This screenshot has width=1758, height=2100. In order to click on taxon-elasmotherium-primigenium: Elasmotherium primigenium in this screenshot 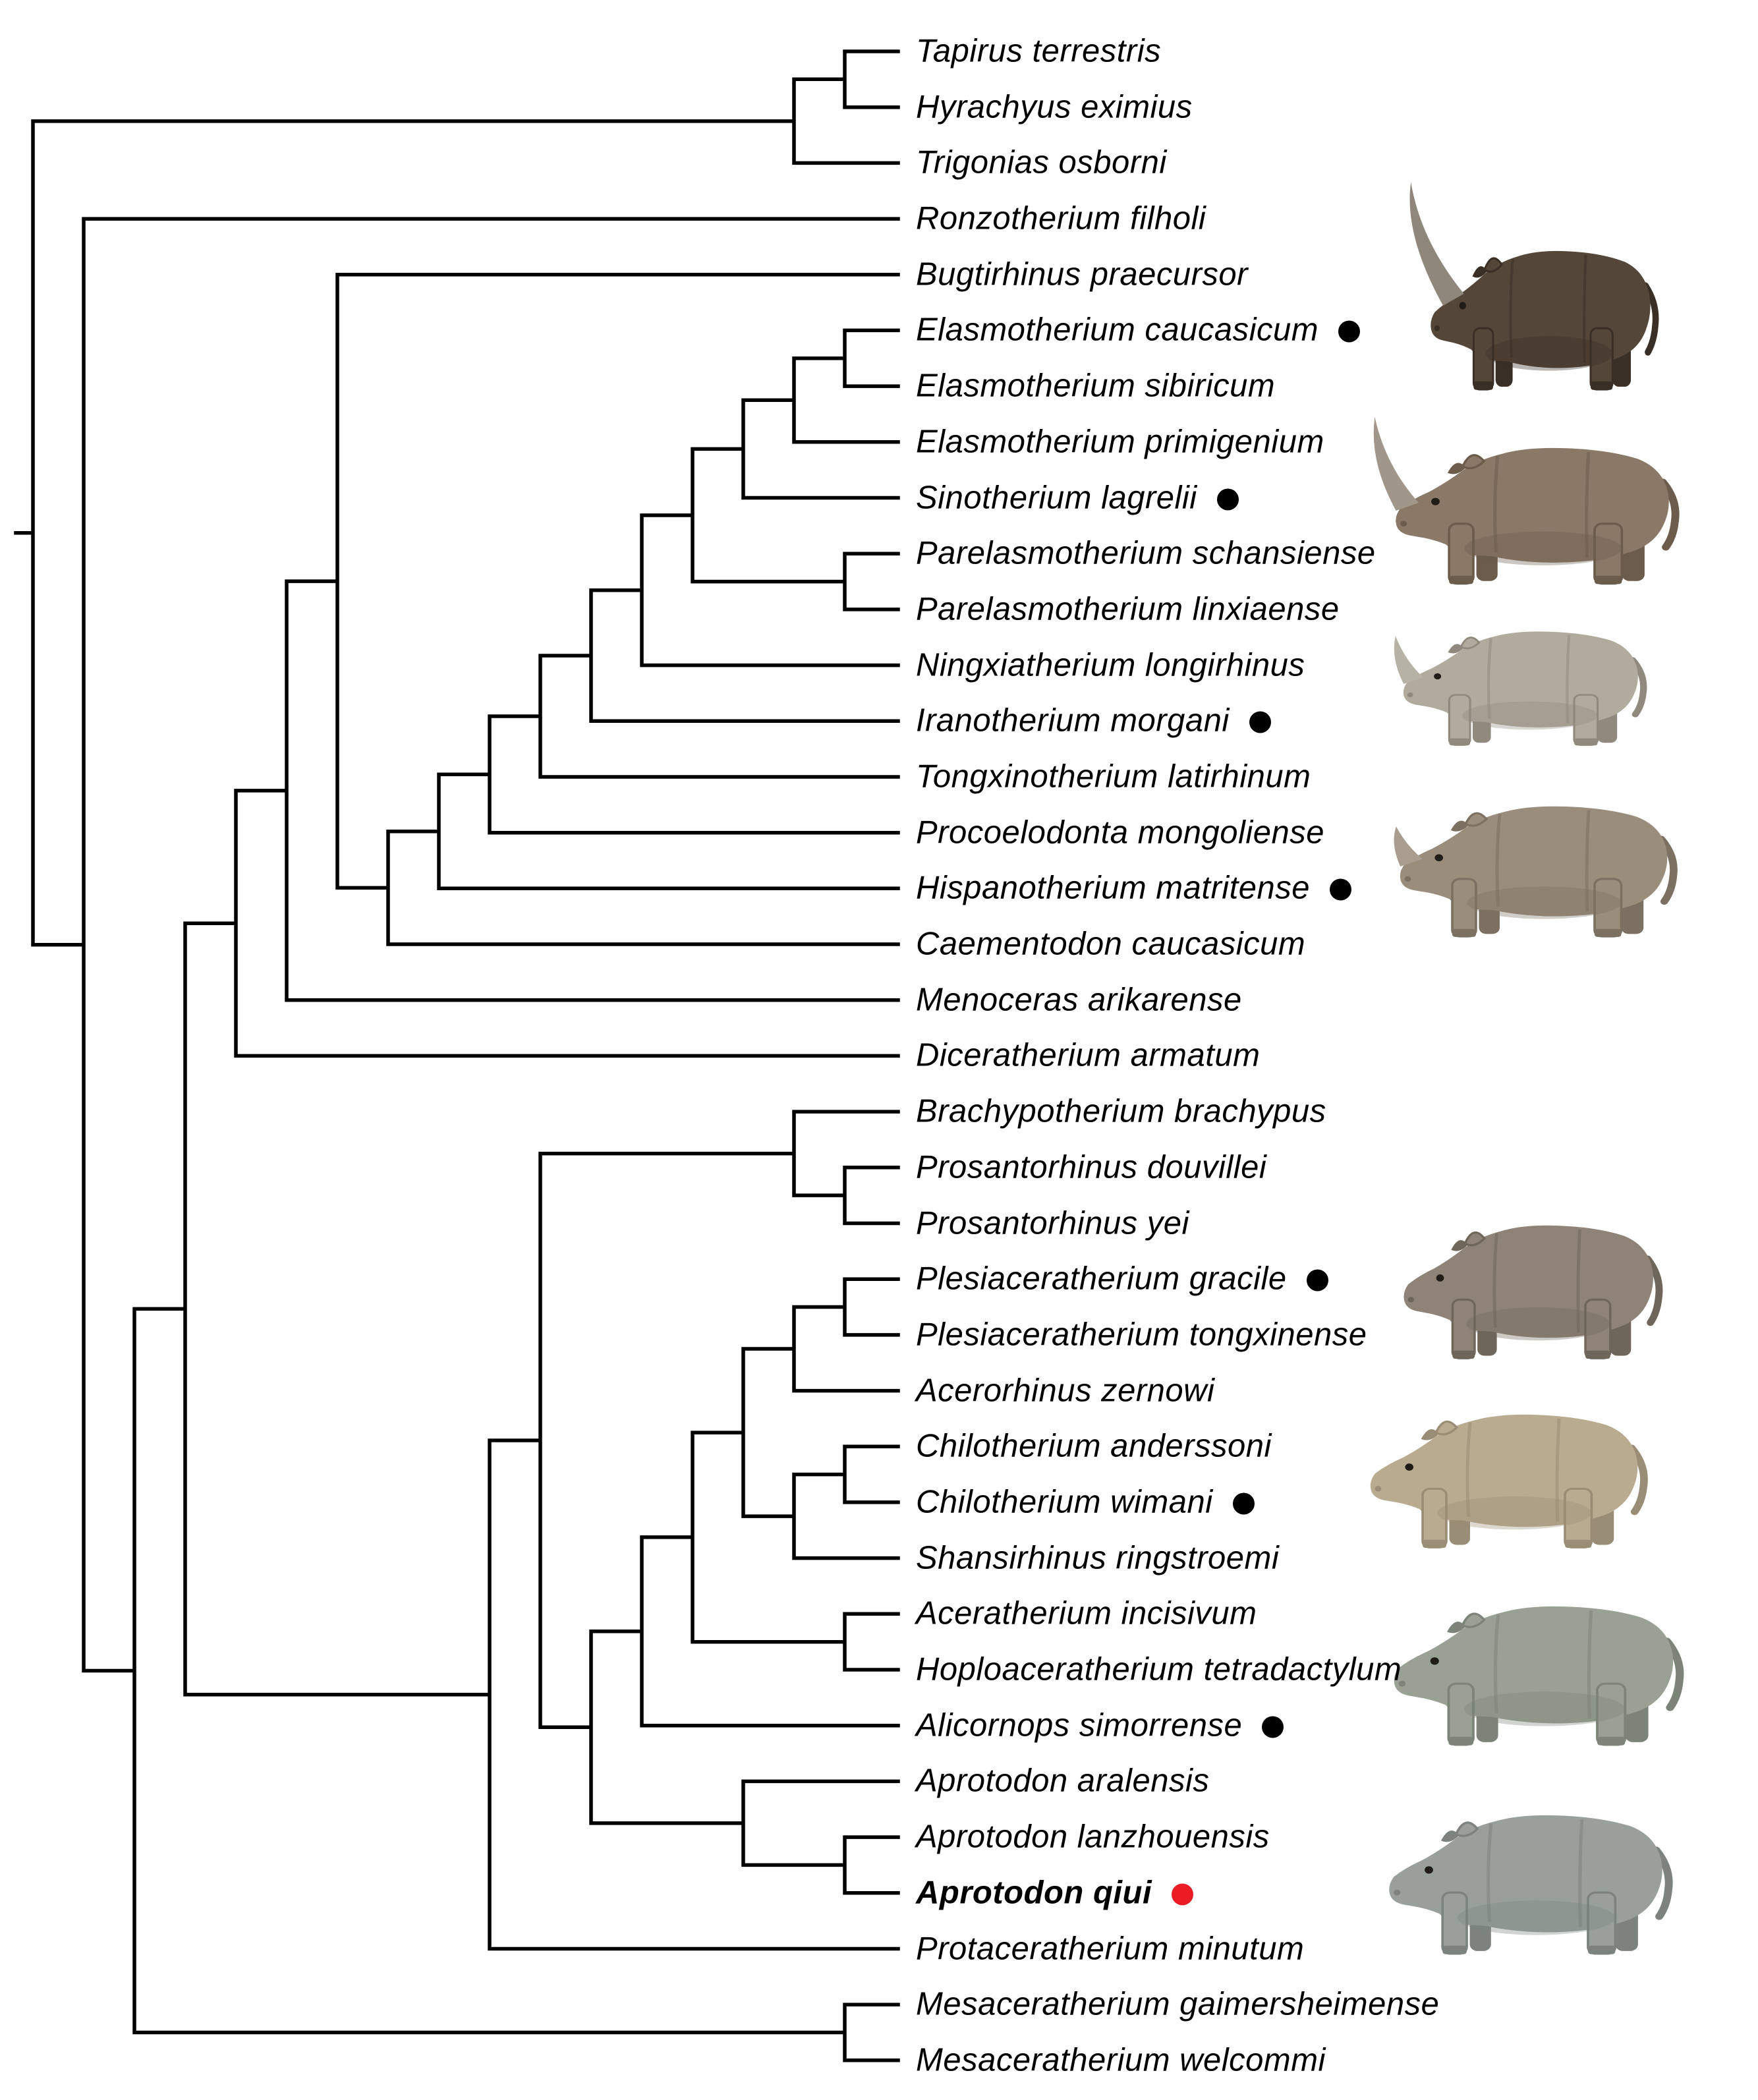, I will do `click(1120, 442)`.